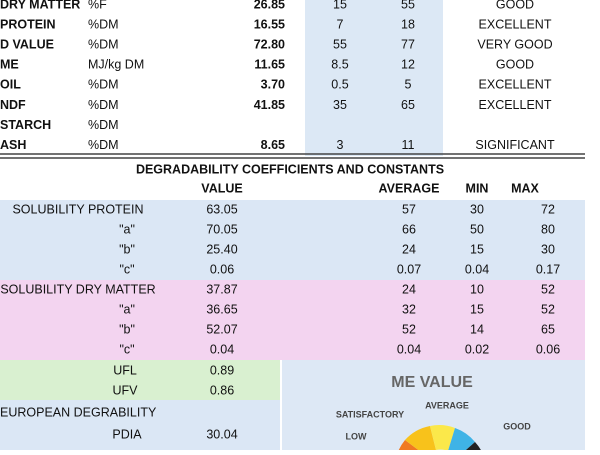  Describe the element at coordinates (125, 370) in the screenshot. I see `row-label: UFL` at that location.